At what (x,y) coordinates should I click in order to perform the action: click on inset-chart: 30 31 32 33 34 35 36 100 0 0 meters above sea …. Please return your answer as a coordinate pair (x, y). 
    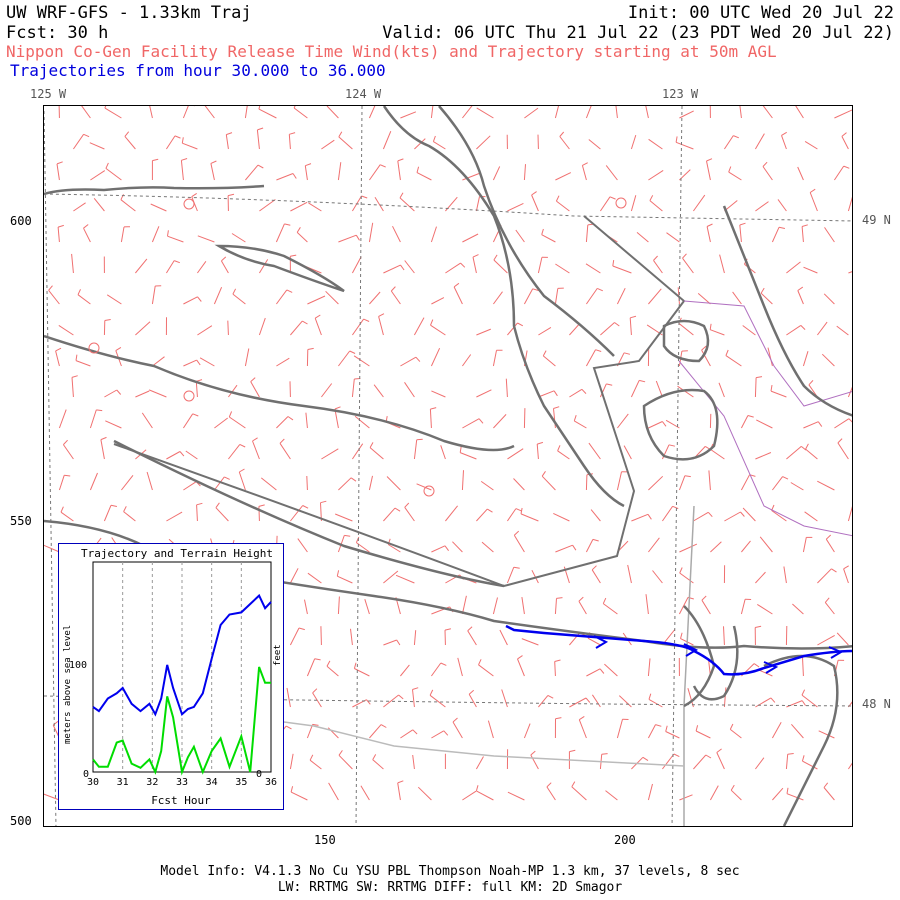
    Looking at the image, I should click on (173, 684).